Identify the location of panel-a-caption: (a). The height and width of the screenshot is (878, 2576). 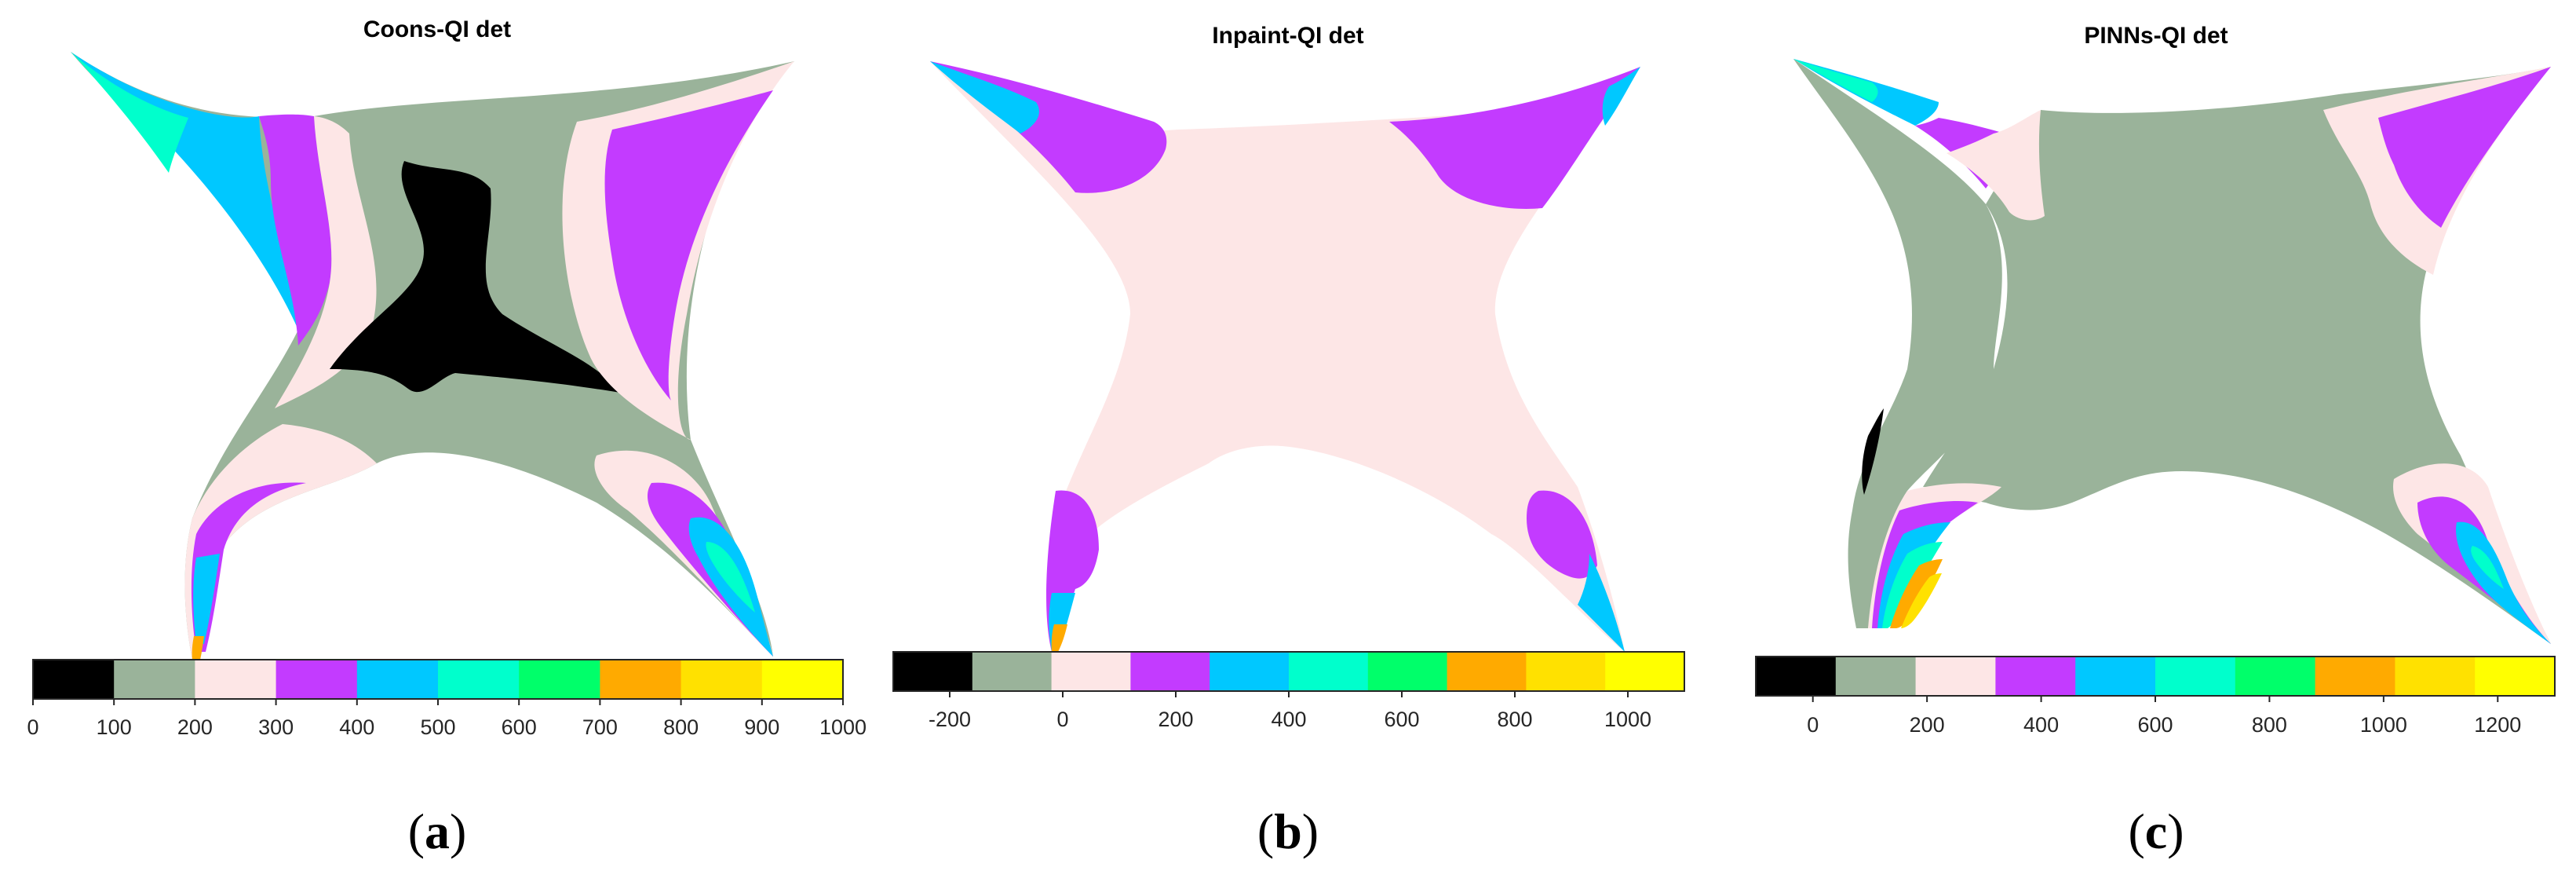
(437, 831).